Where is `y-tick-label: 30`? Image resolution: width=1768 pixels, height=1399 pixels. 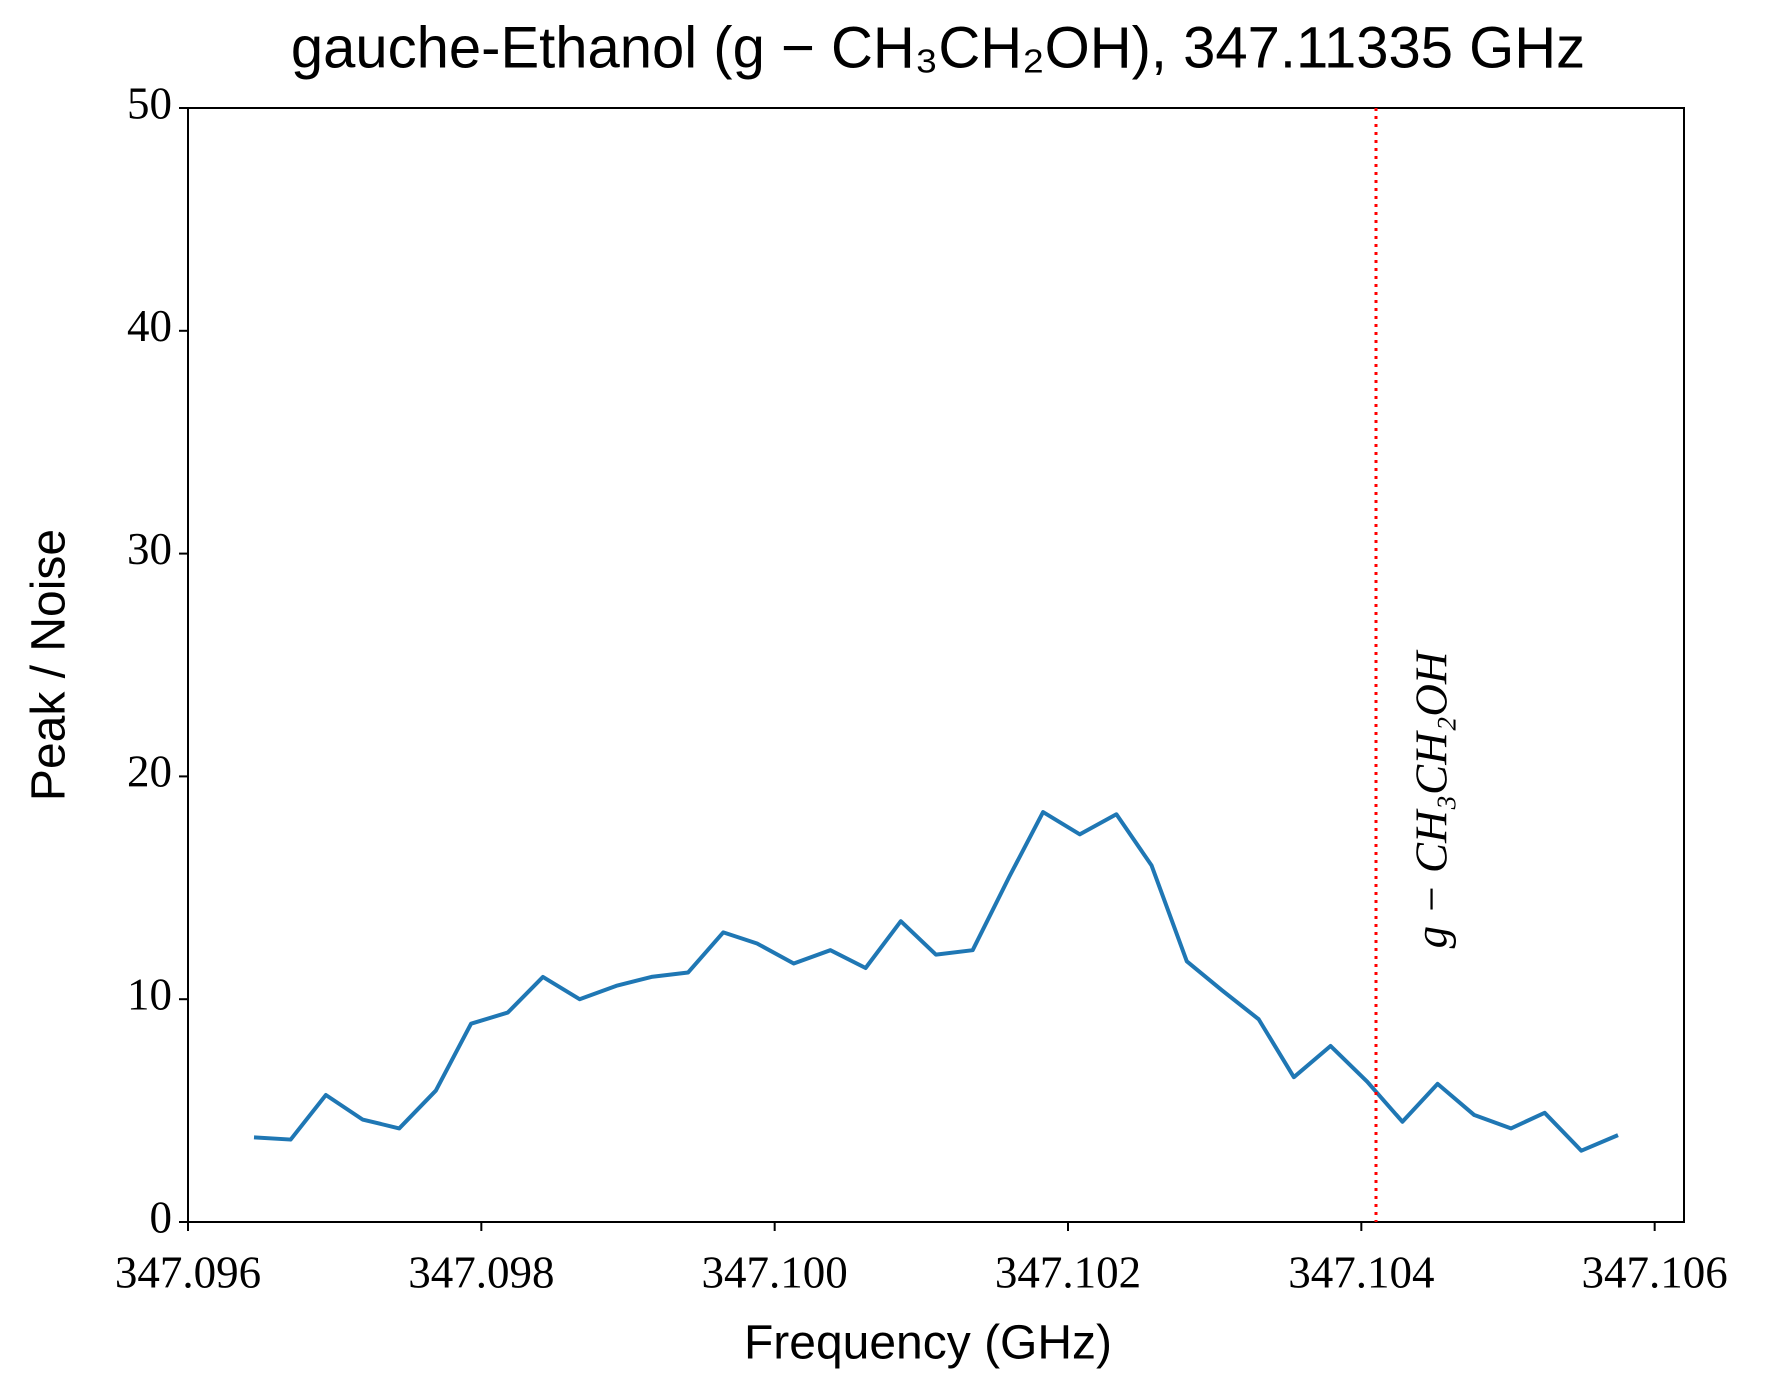 y-tick-label: 30 is located at coordinates (149, 549).